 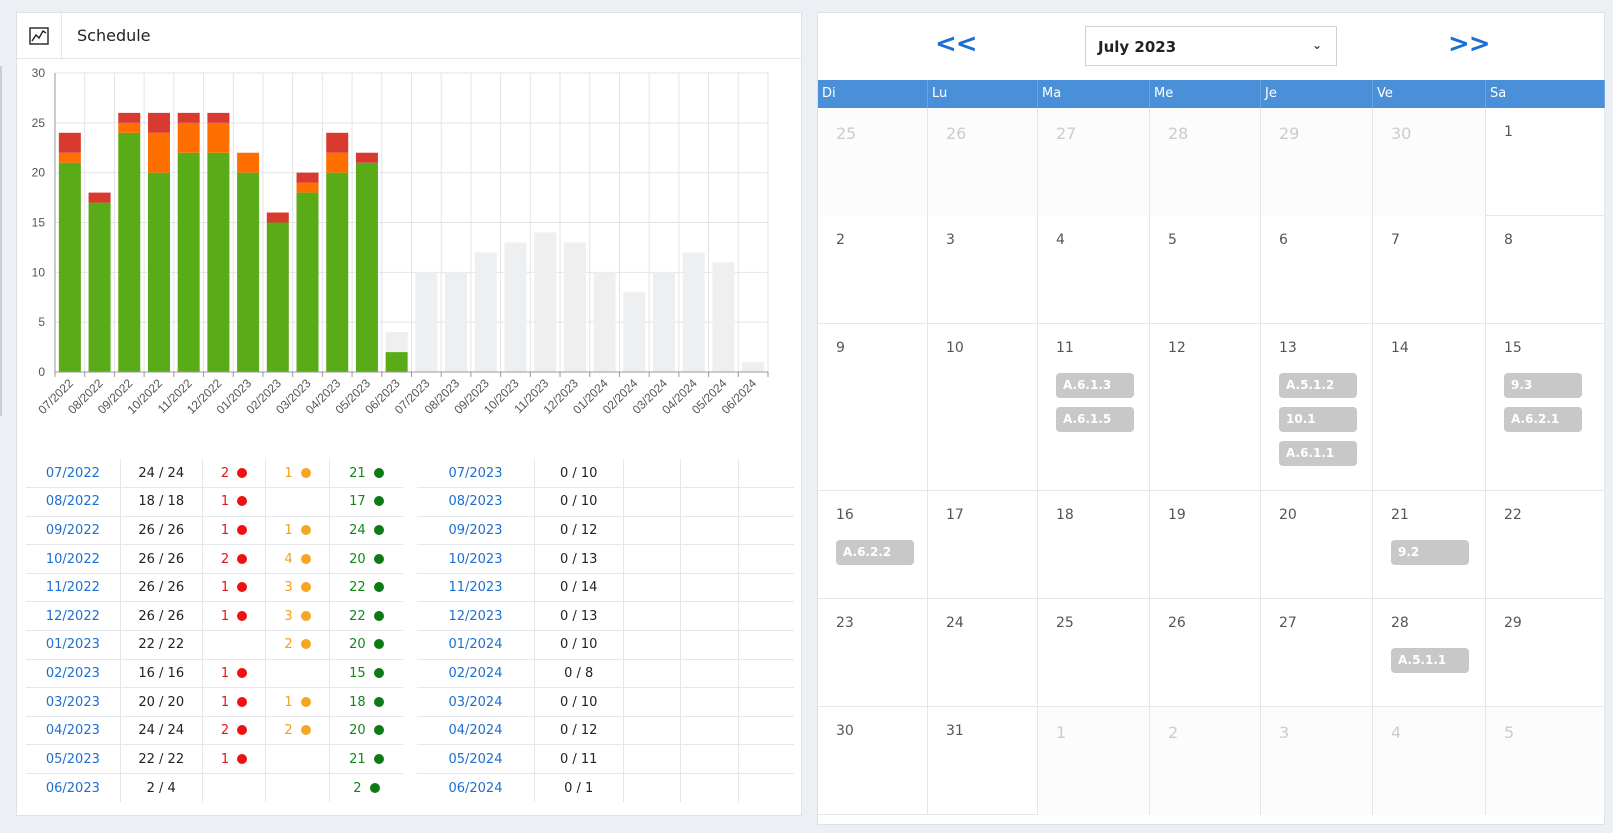 What do you see at coordinates (297, 645) in the screenshot?
I see `warning-count-cell: 2` at bounding box center [297, 645].